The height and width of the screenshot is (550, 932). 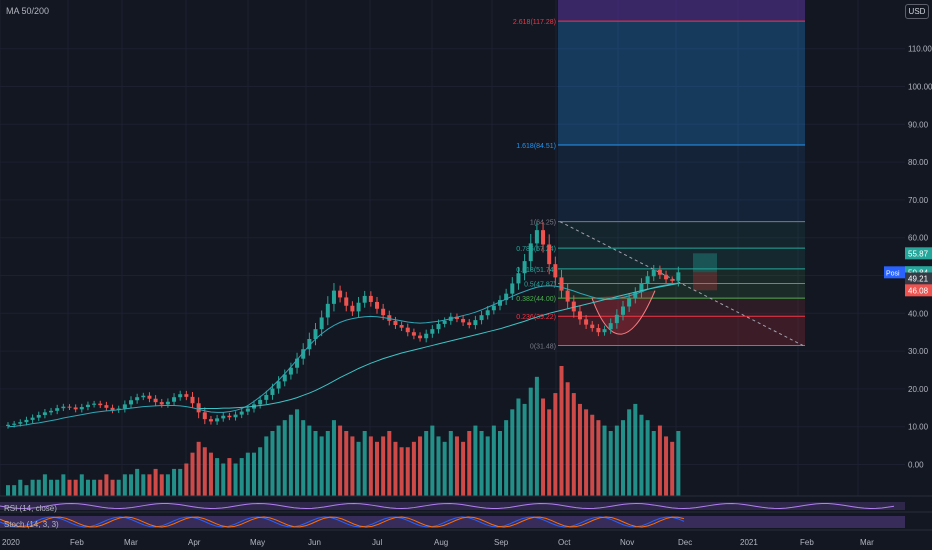 I want to click on fib-level-label: 0.618(51.74), so click(x=536, y=270).